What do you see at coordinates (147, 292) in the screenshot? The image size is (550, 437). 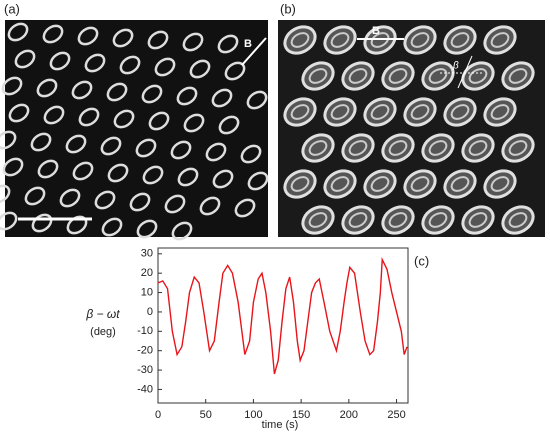 I see `y-tick-label: 10` at bounding box center [147, 292].